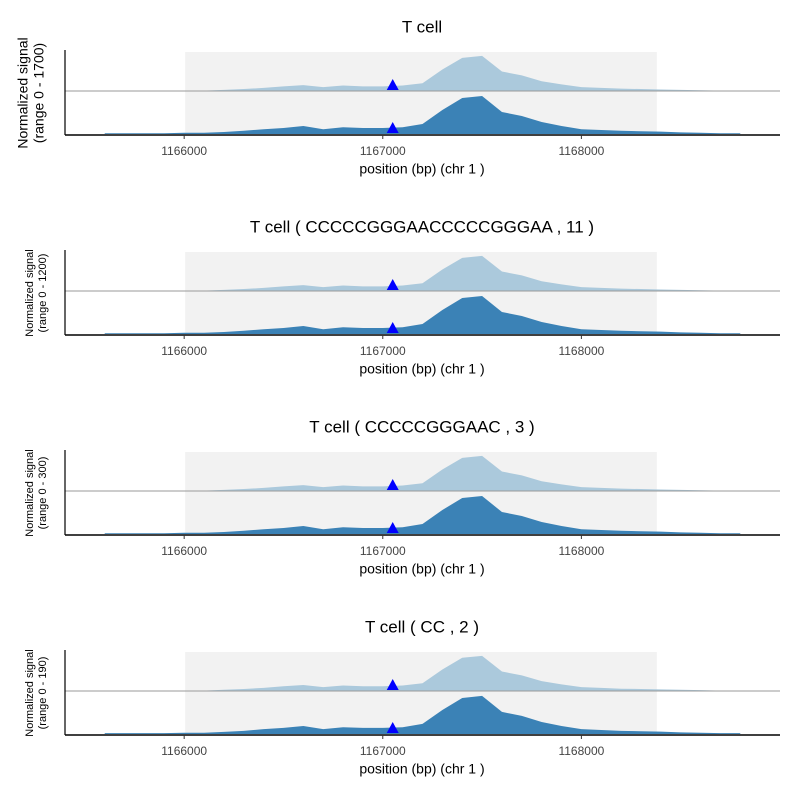 The height and width of the screenshot is (800, 800). Describe the element at coordinates (43, 693) in the screenshot. I see `y-axis-label: (range 0 - 190)` at that location.